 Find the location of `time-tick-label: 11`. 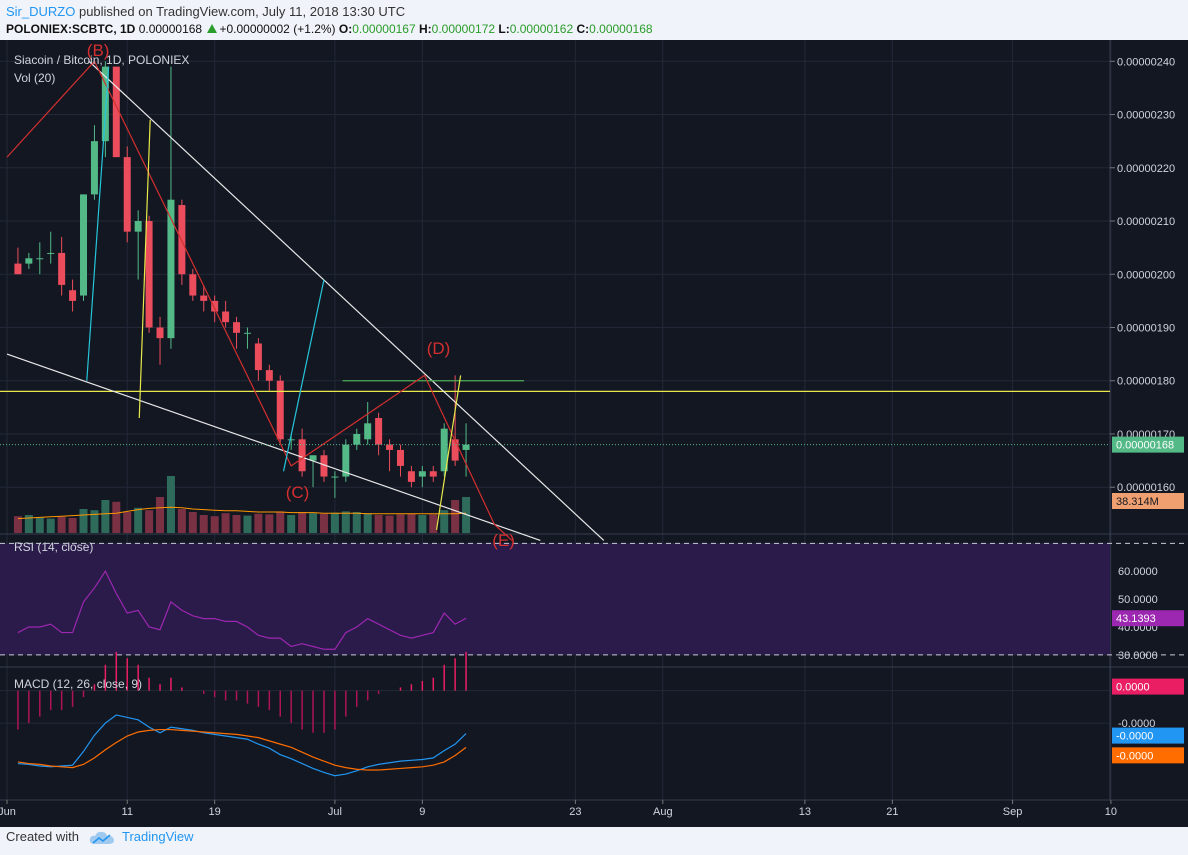

time-tick-label: 11 is located at coordinates (127, 812).